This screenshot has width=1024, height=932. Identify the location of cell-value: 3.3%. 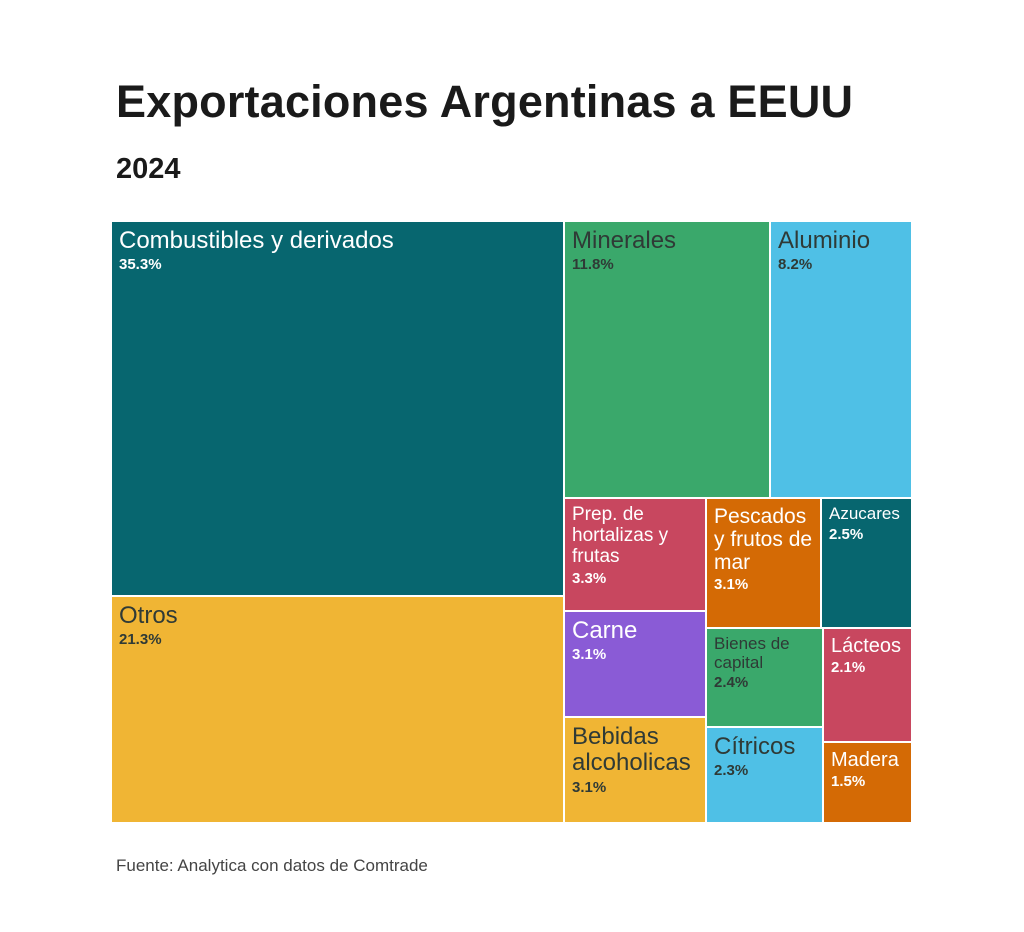
(589, 578).